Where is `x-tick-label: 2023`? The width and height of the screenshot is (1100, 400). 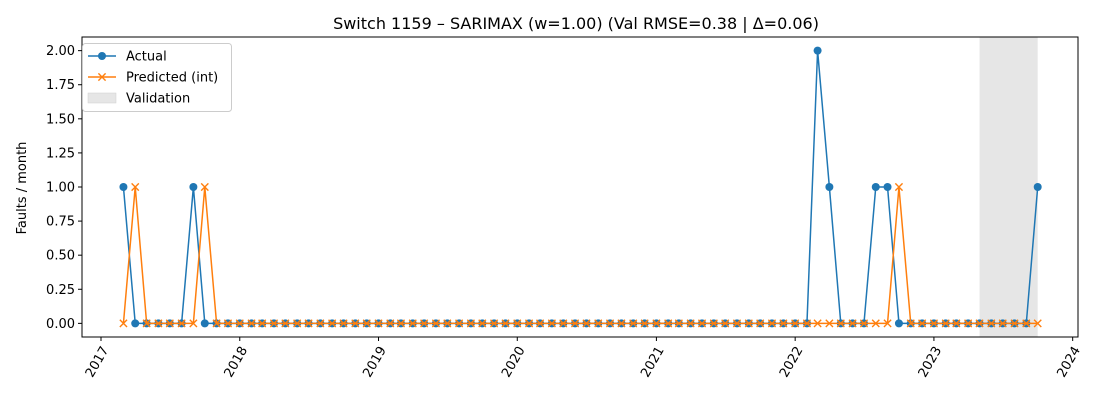 x-tick-label: 2023 is located at coordinates (931, 362).